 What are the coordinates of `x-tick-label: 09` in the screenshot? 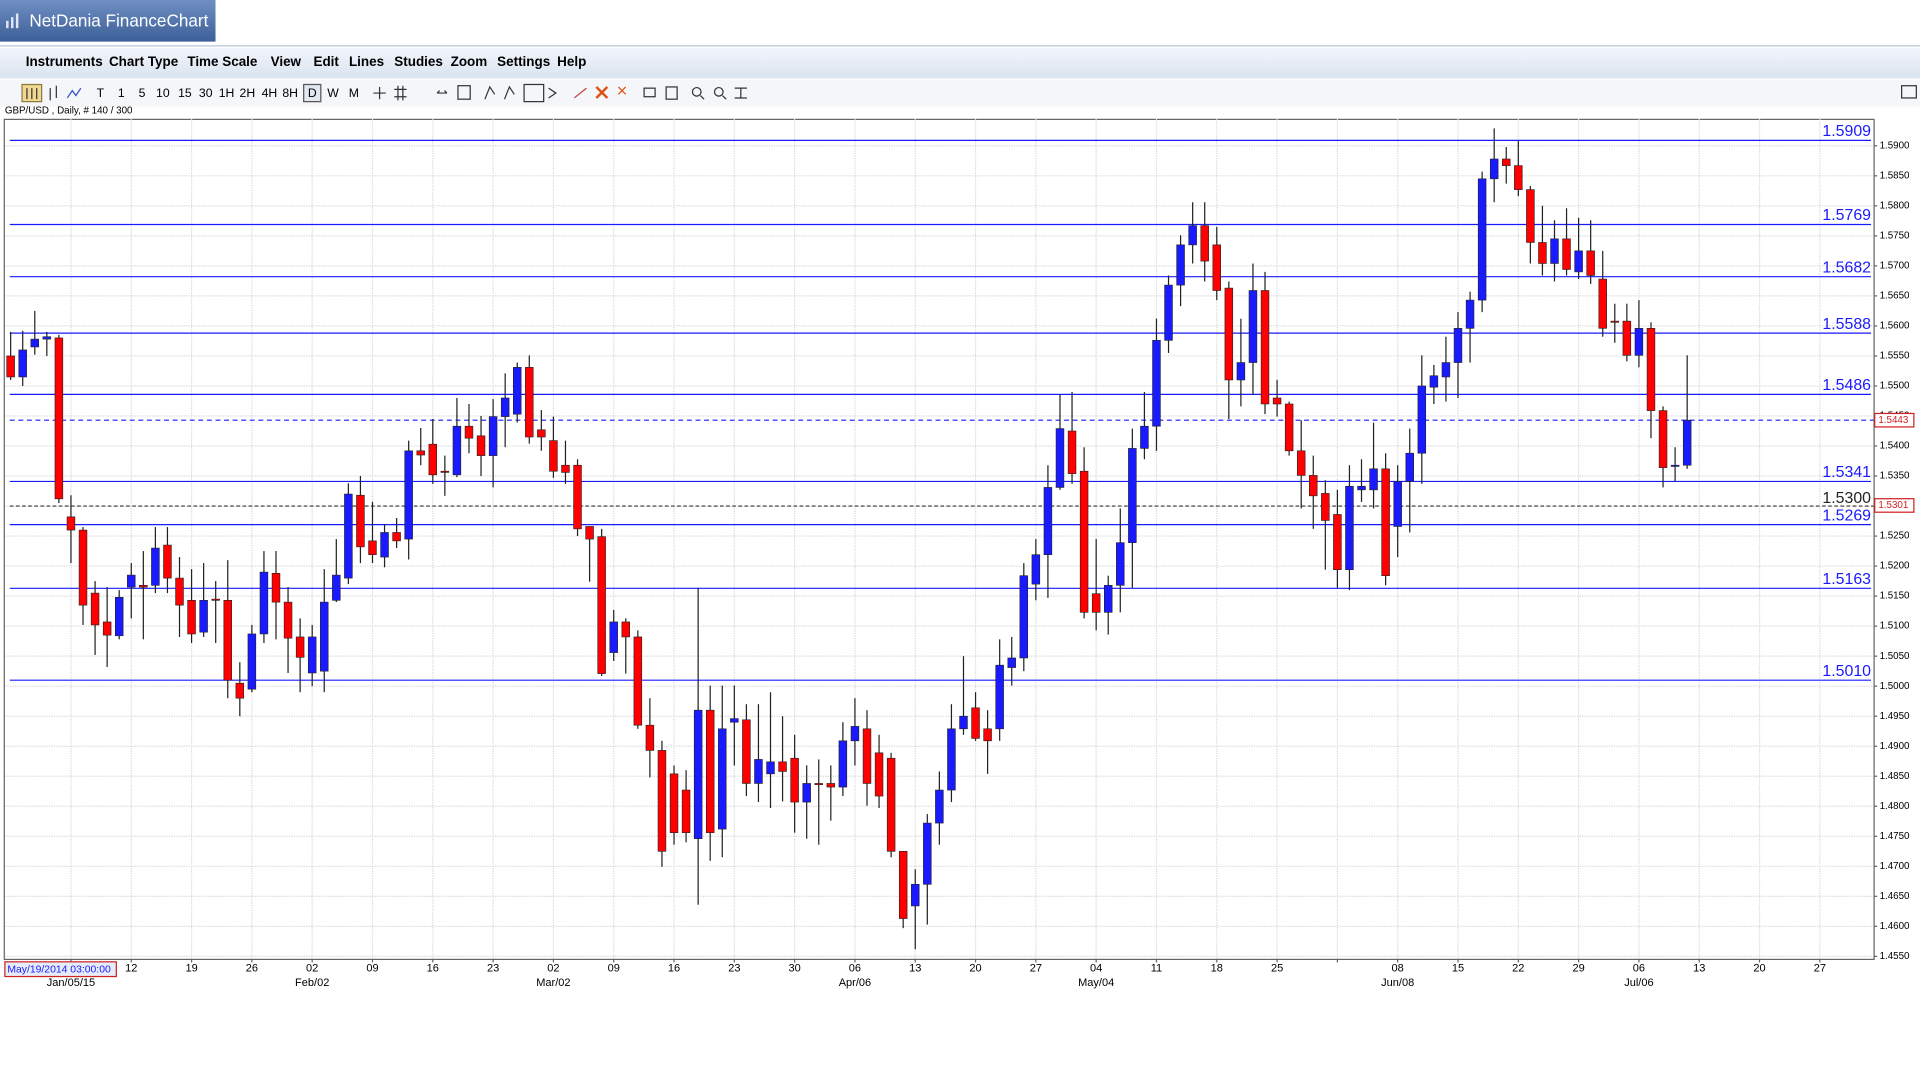 It's located at (614, 968).